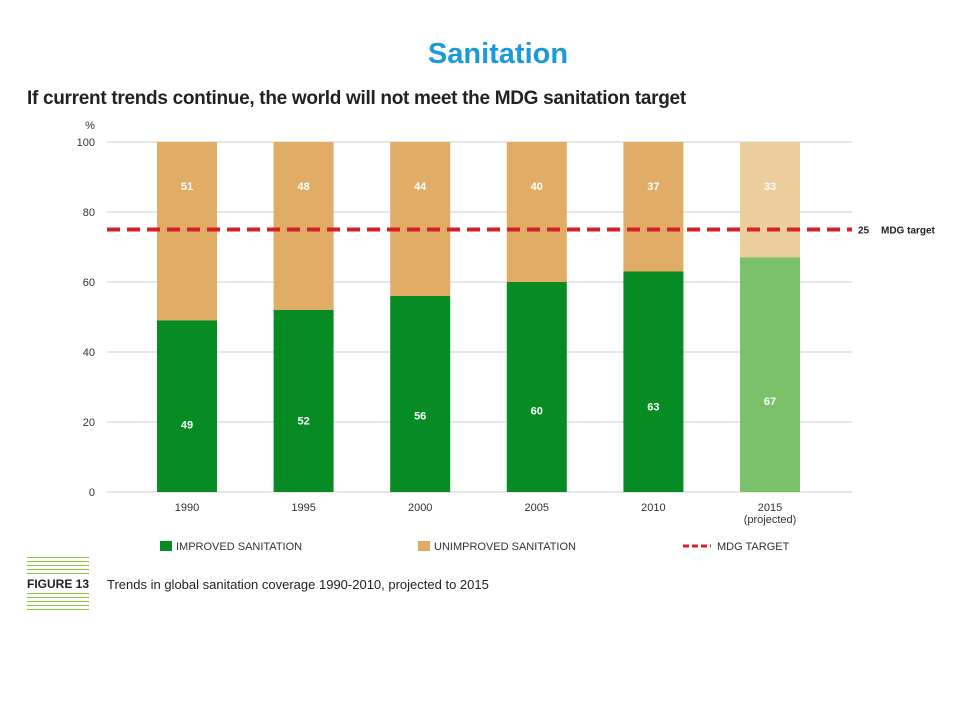  I want to click on y-tick-label: 20, so click(89, 423).